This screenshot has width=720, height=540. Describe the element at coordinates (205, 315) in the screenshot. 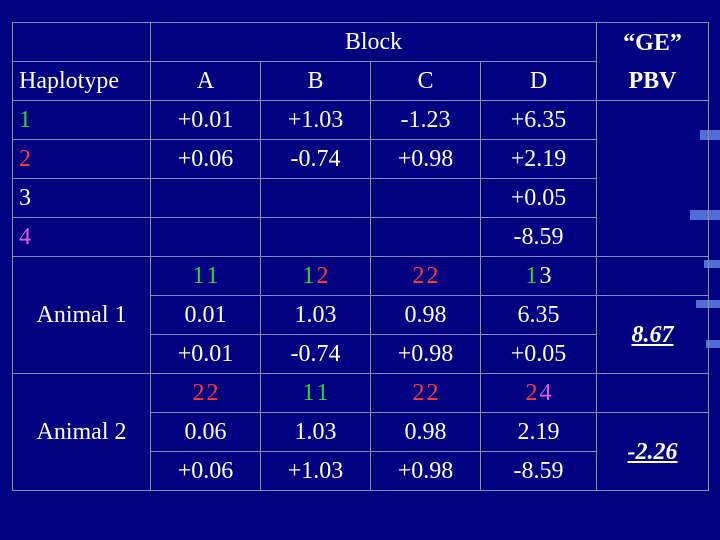

I see `effect-value: 0.01` at that location.